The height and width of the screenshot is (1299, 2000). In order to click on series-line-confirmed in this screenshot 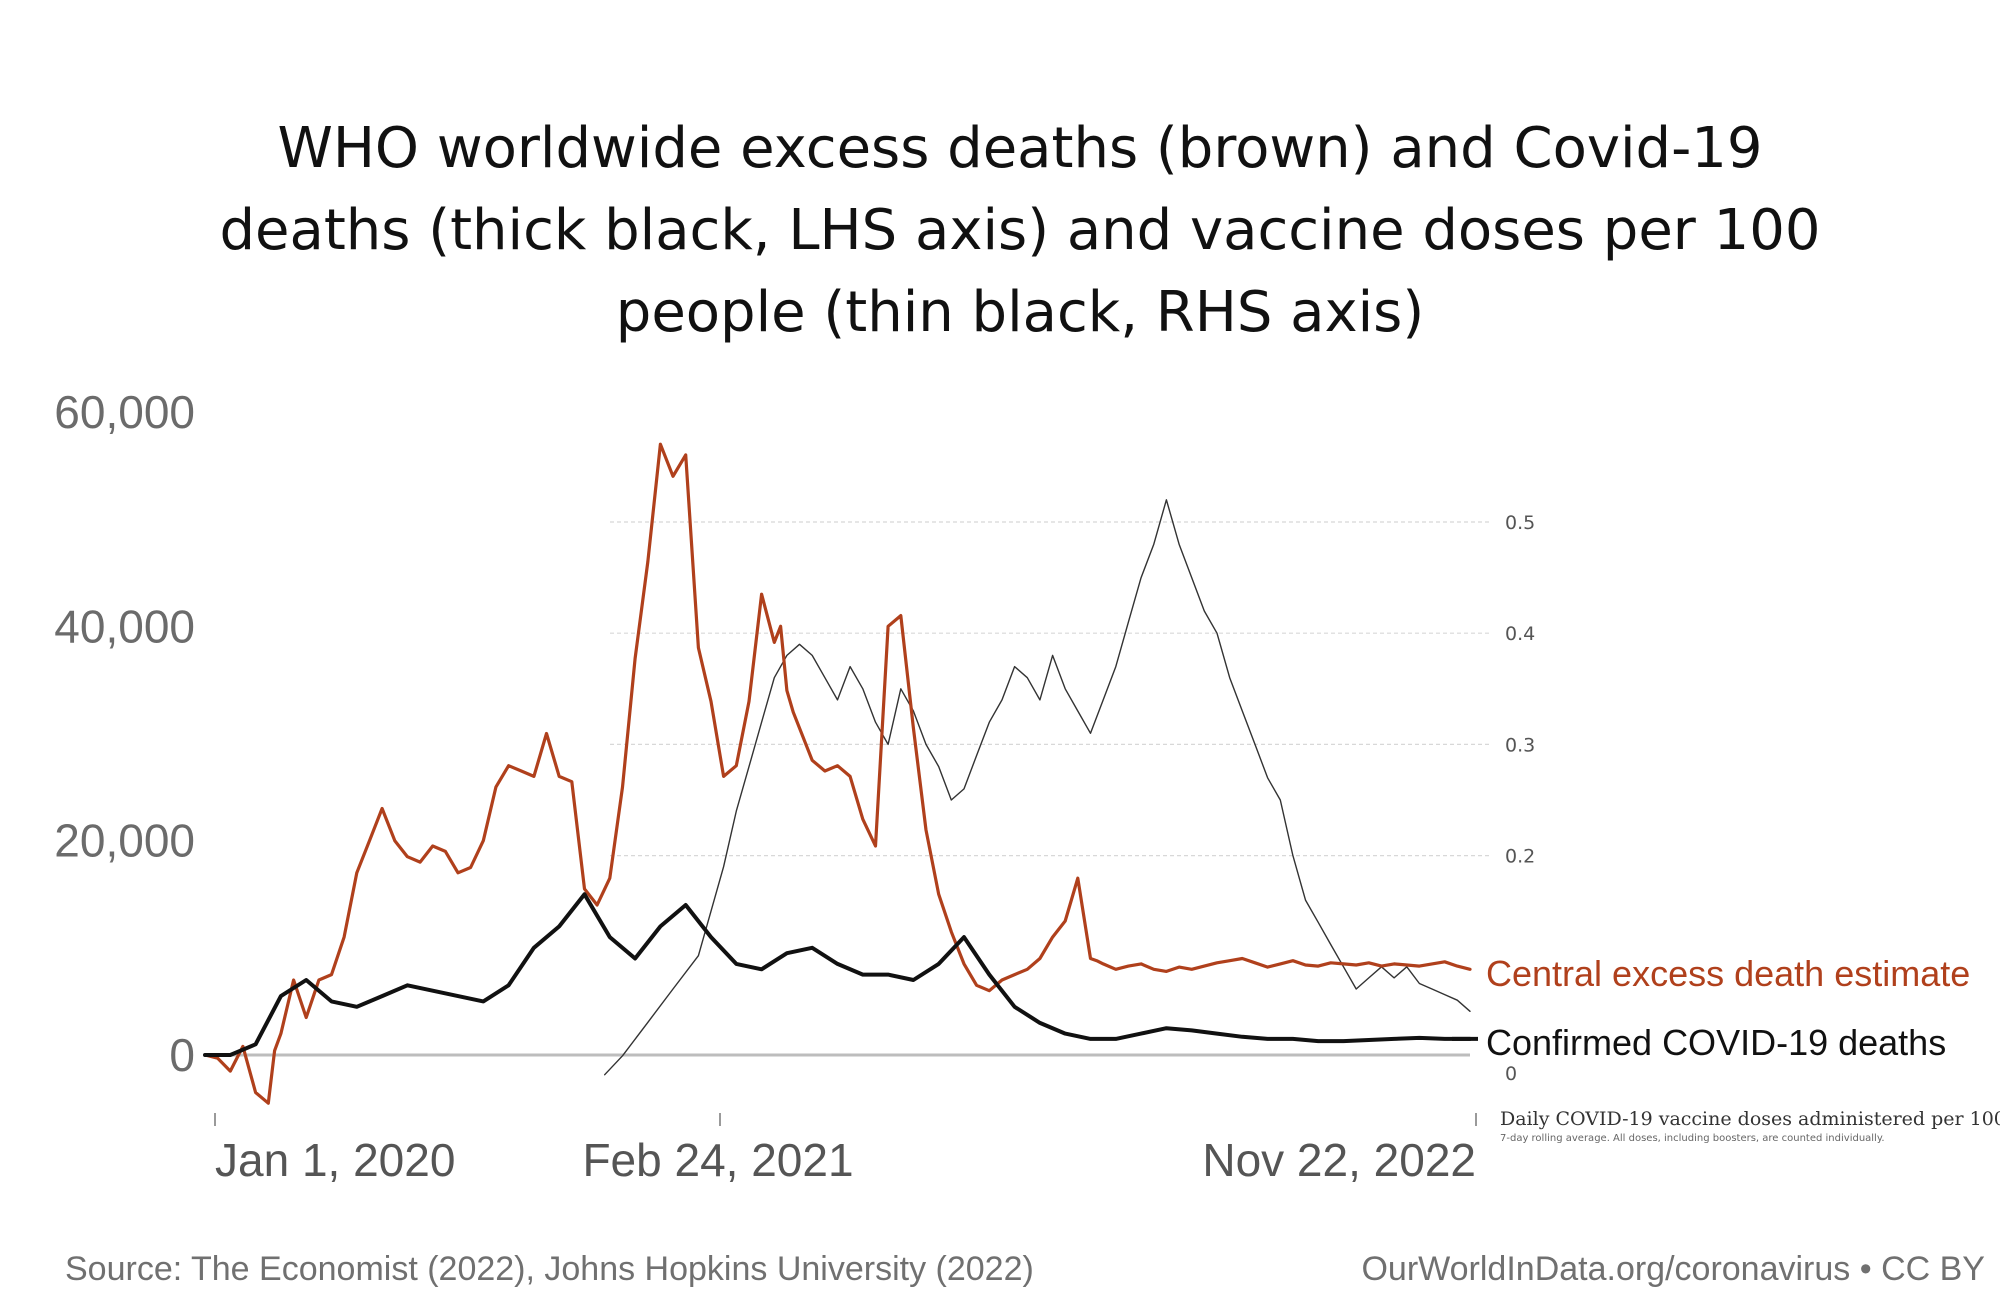, I will do `click(837, 974)`.